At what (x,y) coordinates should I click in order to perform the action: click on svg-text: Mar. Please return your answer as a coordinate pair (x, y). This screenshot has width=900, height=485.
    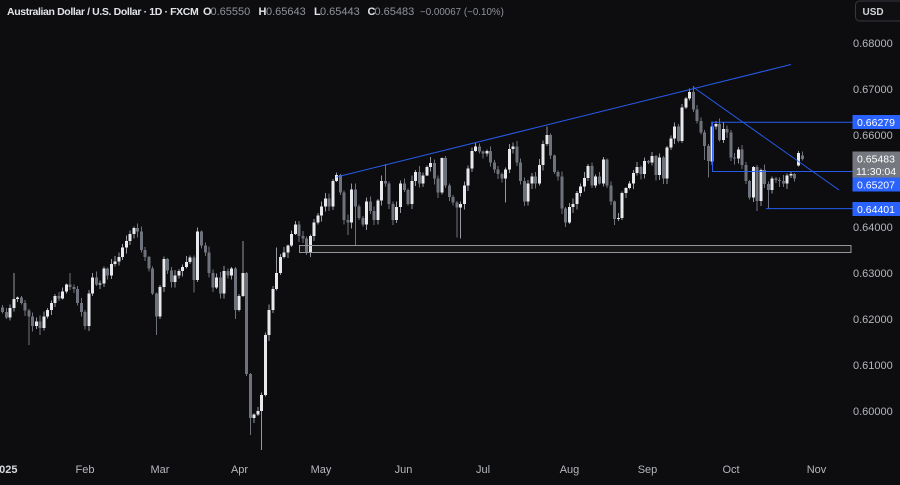
    Looking at the image, I should click on (160, 470).